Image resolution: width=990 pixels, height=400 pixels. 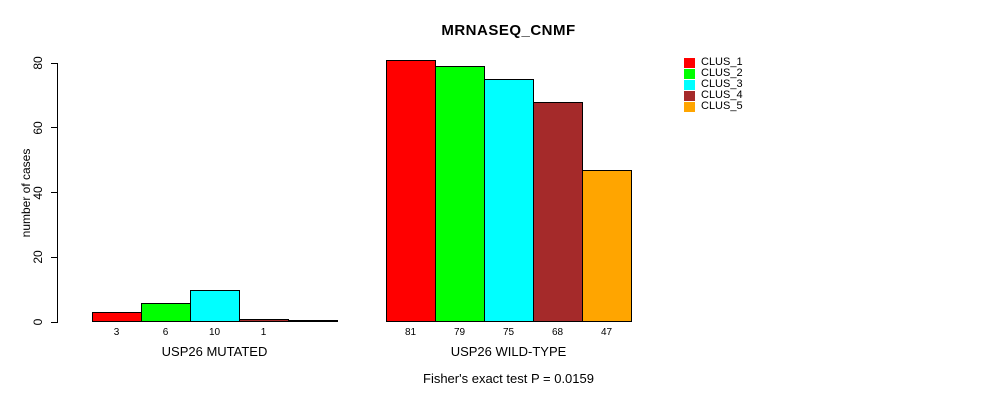 I want to click on legend-item-clus_1: CLUS_1, so click(x=713, y=62).